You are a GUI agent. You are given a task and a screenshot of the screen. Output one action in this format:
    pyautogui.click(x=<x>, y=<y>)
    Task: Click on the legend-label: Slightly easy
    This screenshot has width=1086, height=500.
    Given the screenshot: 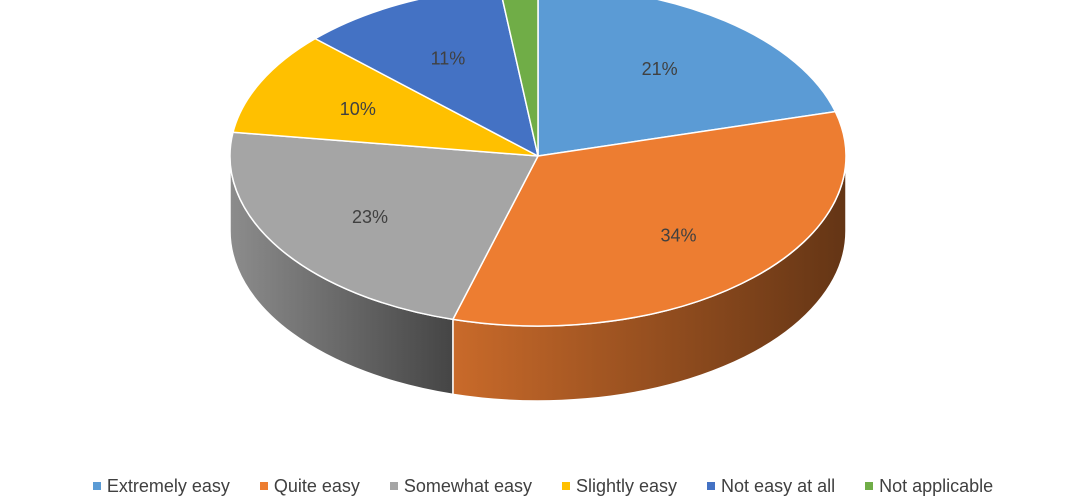 What is the action you would take?
    pyautogui.click(x=626, y=485)
    